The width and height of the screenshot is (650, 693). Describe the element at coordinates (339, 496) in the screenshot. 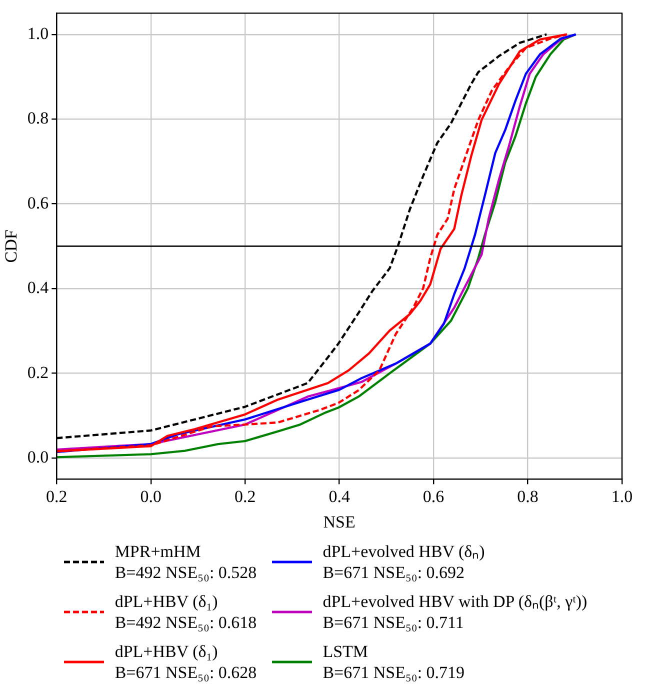

I see `x-tick-label: 0.4` at that location.